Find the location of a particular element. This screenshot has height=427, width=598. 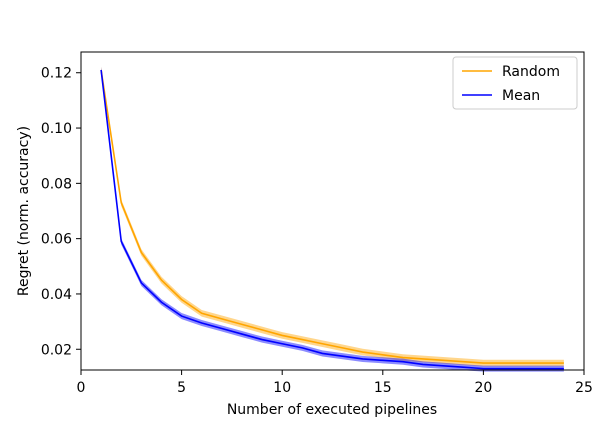

x-tick-label: 0 is located at coordinates (81, 388).